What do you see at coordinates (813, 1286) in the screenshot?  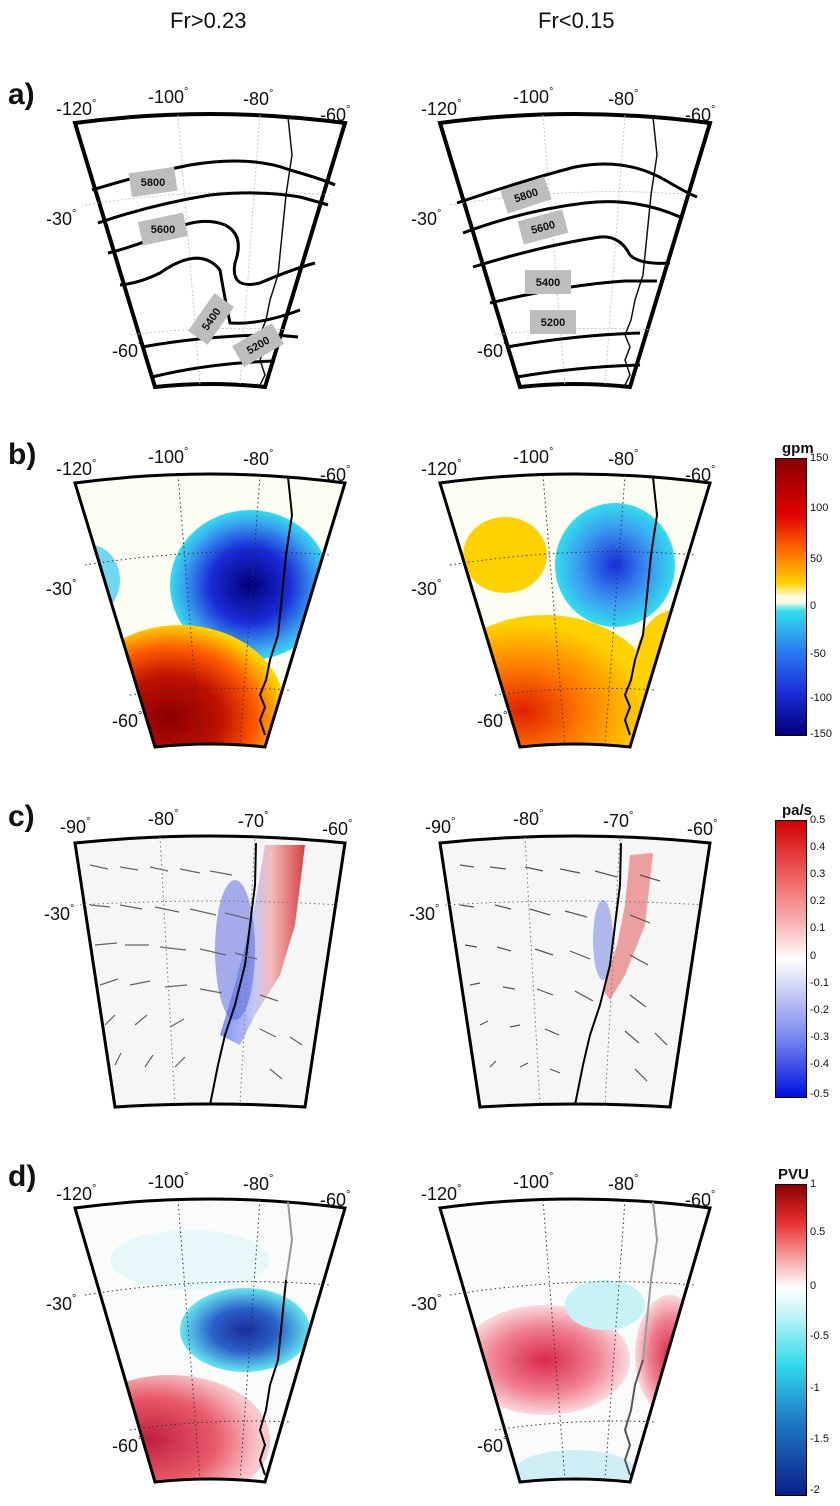 I see `colorbar-d-tick: 0` at bounding box center [813, 1286].